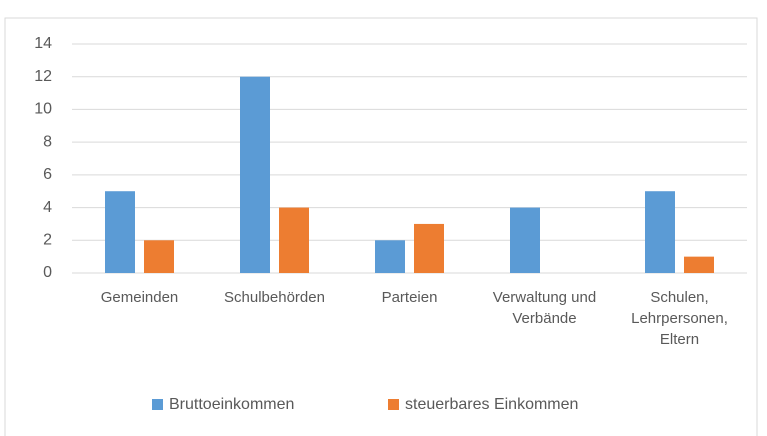 Image resolution: width=767 pixels, height=436 pixels. I want to click on y-tick-label: 0, so click(47, 272).